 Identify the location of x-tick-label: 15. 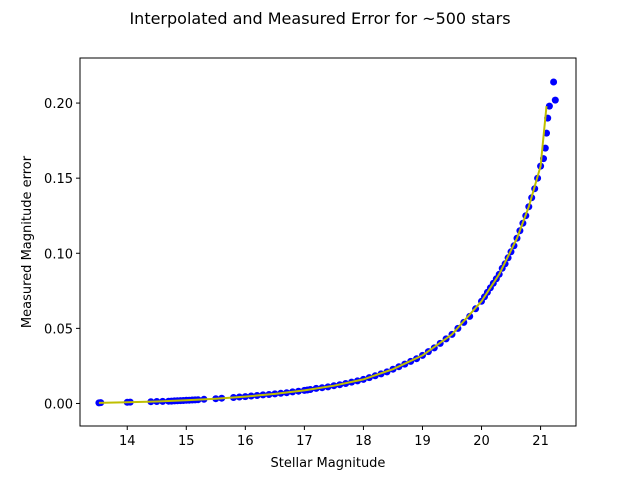
(186, 441).